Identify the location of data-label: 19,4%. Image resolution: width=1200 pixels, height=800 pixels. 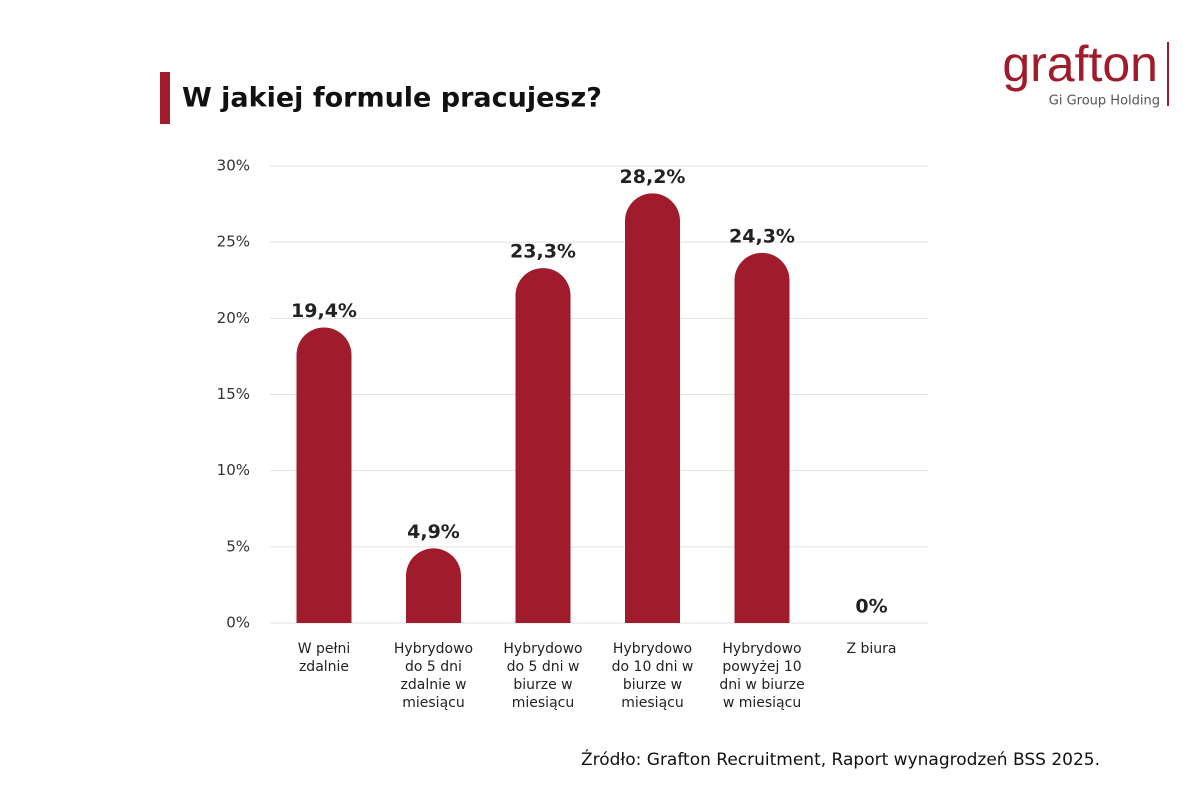
(324, 311).